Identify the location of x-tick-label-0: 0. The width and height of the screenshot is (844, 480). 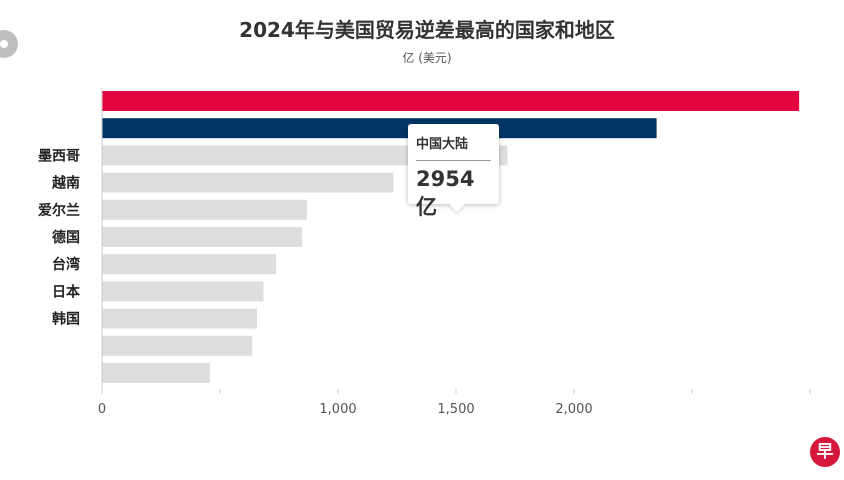
(102, 409).